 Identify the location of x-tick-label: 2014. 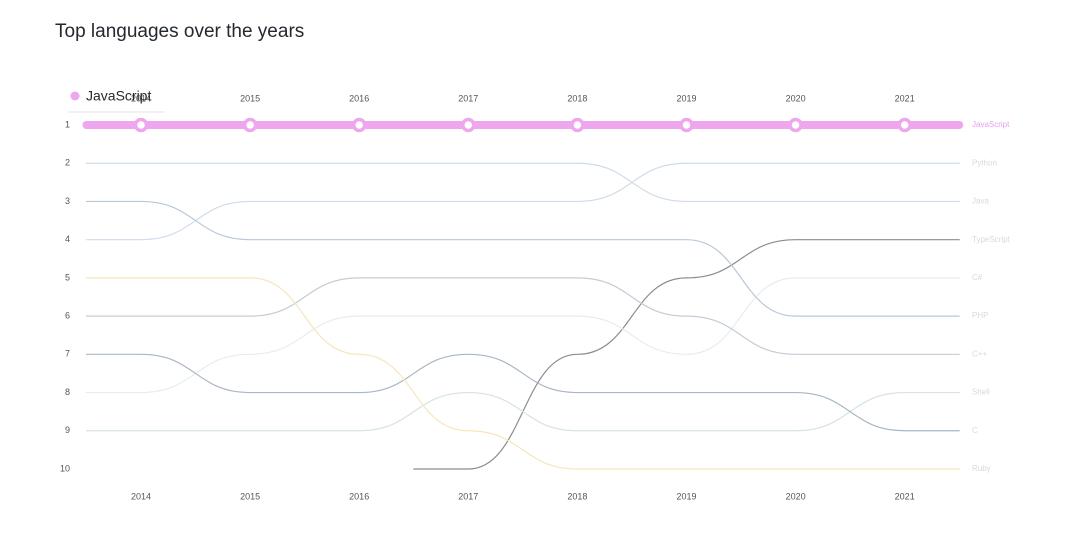
(141, 496).